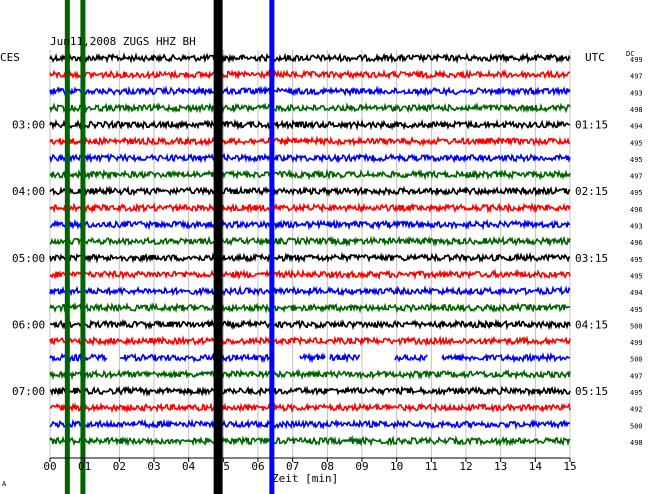  I want to click on right-time-label: 05:15, so click(591, 391).